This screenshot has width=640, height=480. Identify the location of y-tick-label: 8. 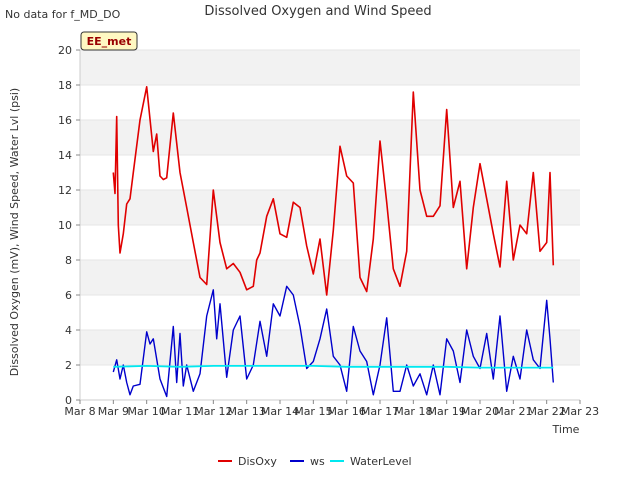
(68, 260).